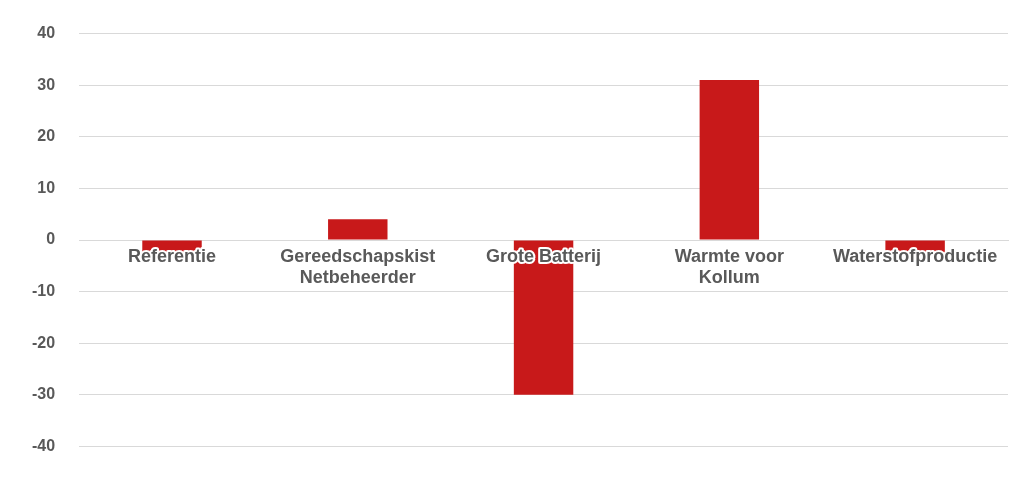 The image size is (1018, 480). I want to click on y-tick-label: 20, so click(46, 136).